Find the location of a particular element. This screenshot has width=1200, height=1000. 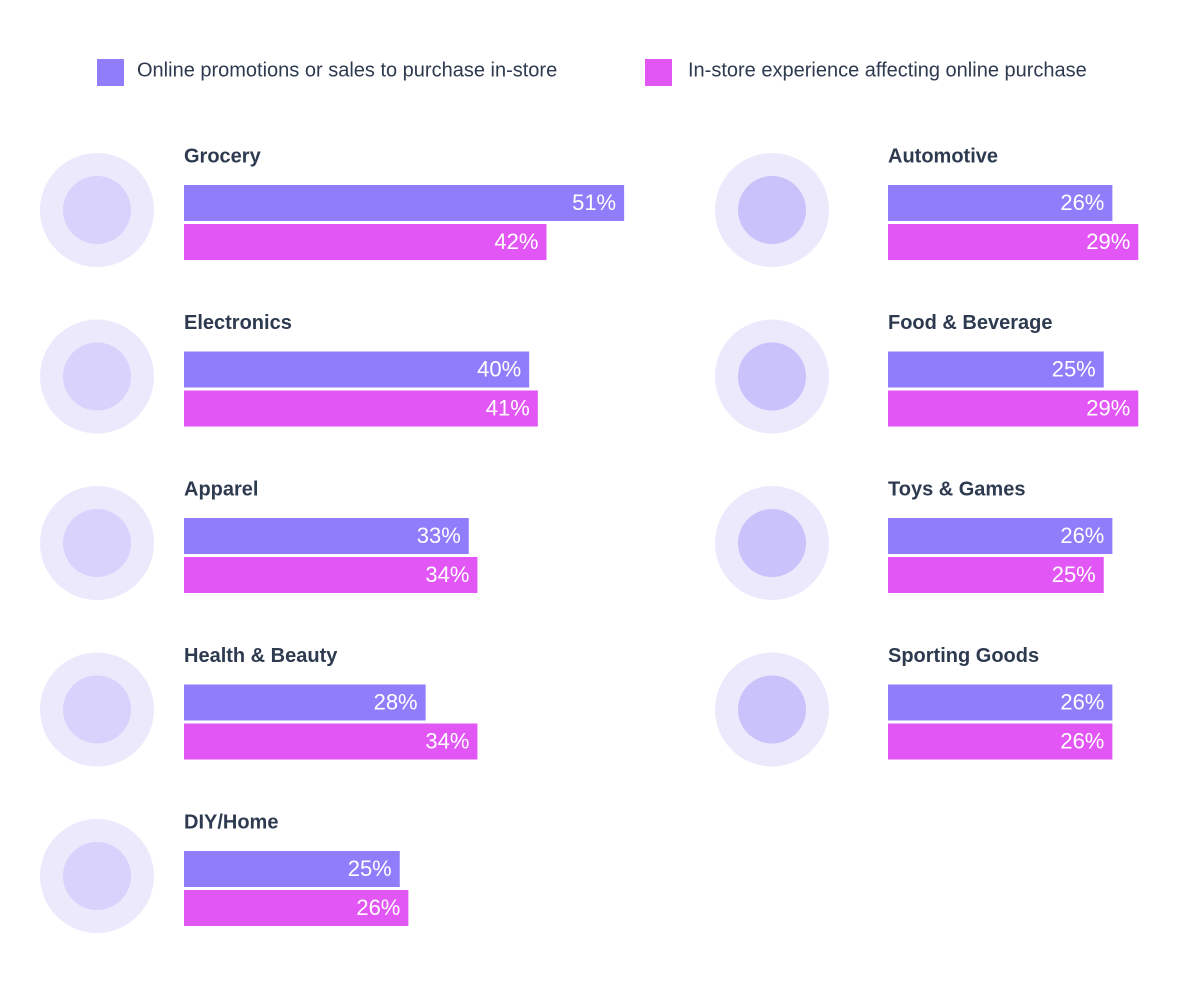

value-label: 42% is located at coordinates (516, 241).